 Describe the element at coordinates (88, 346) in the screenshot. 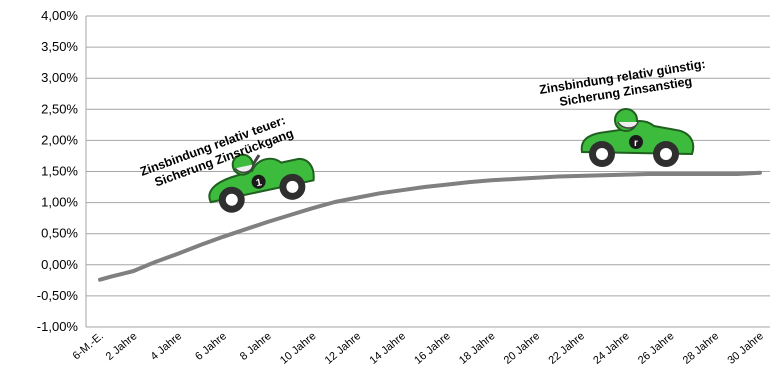

I see `x-tick-label: 6-M.-E.` at that location.